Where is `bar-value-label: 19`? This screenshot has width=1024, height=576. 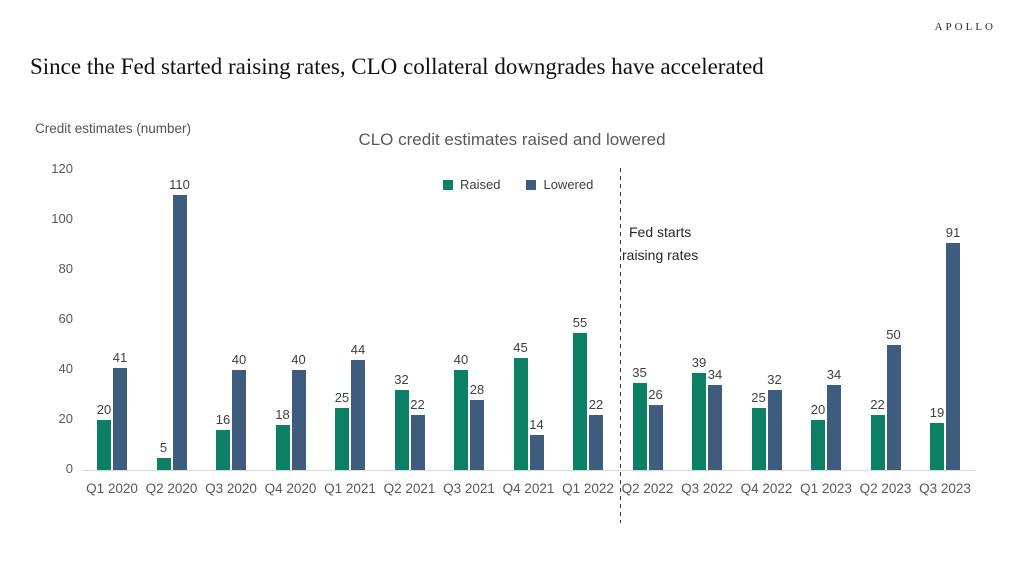 bar-value-label: 19 is located at coordinates (937, 412).